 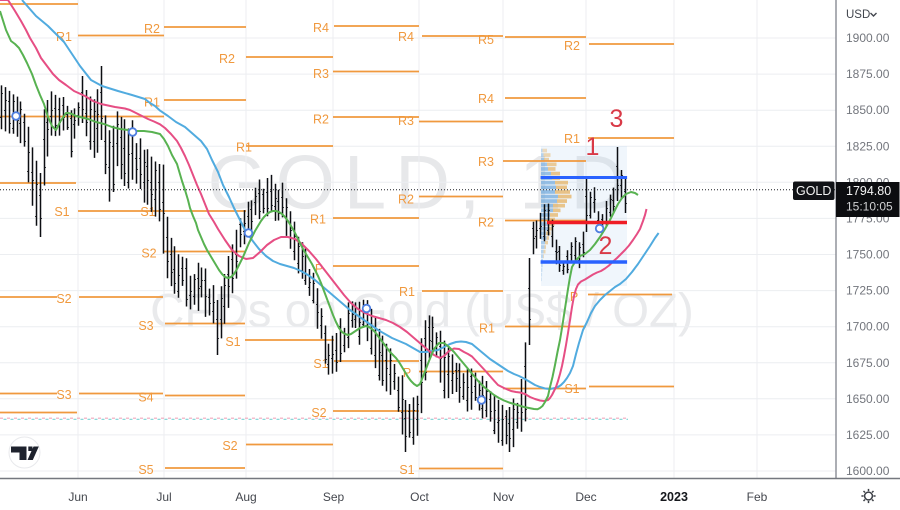 What do you see at coordinates (145, 470) in the screenshot?
I see `svg-text: S5` at bounding box center [145, 470].